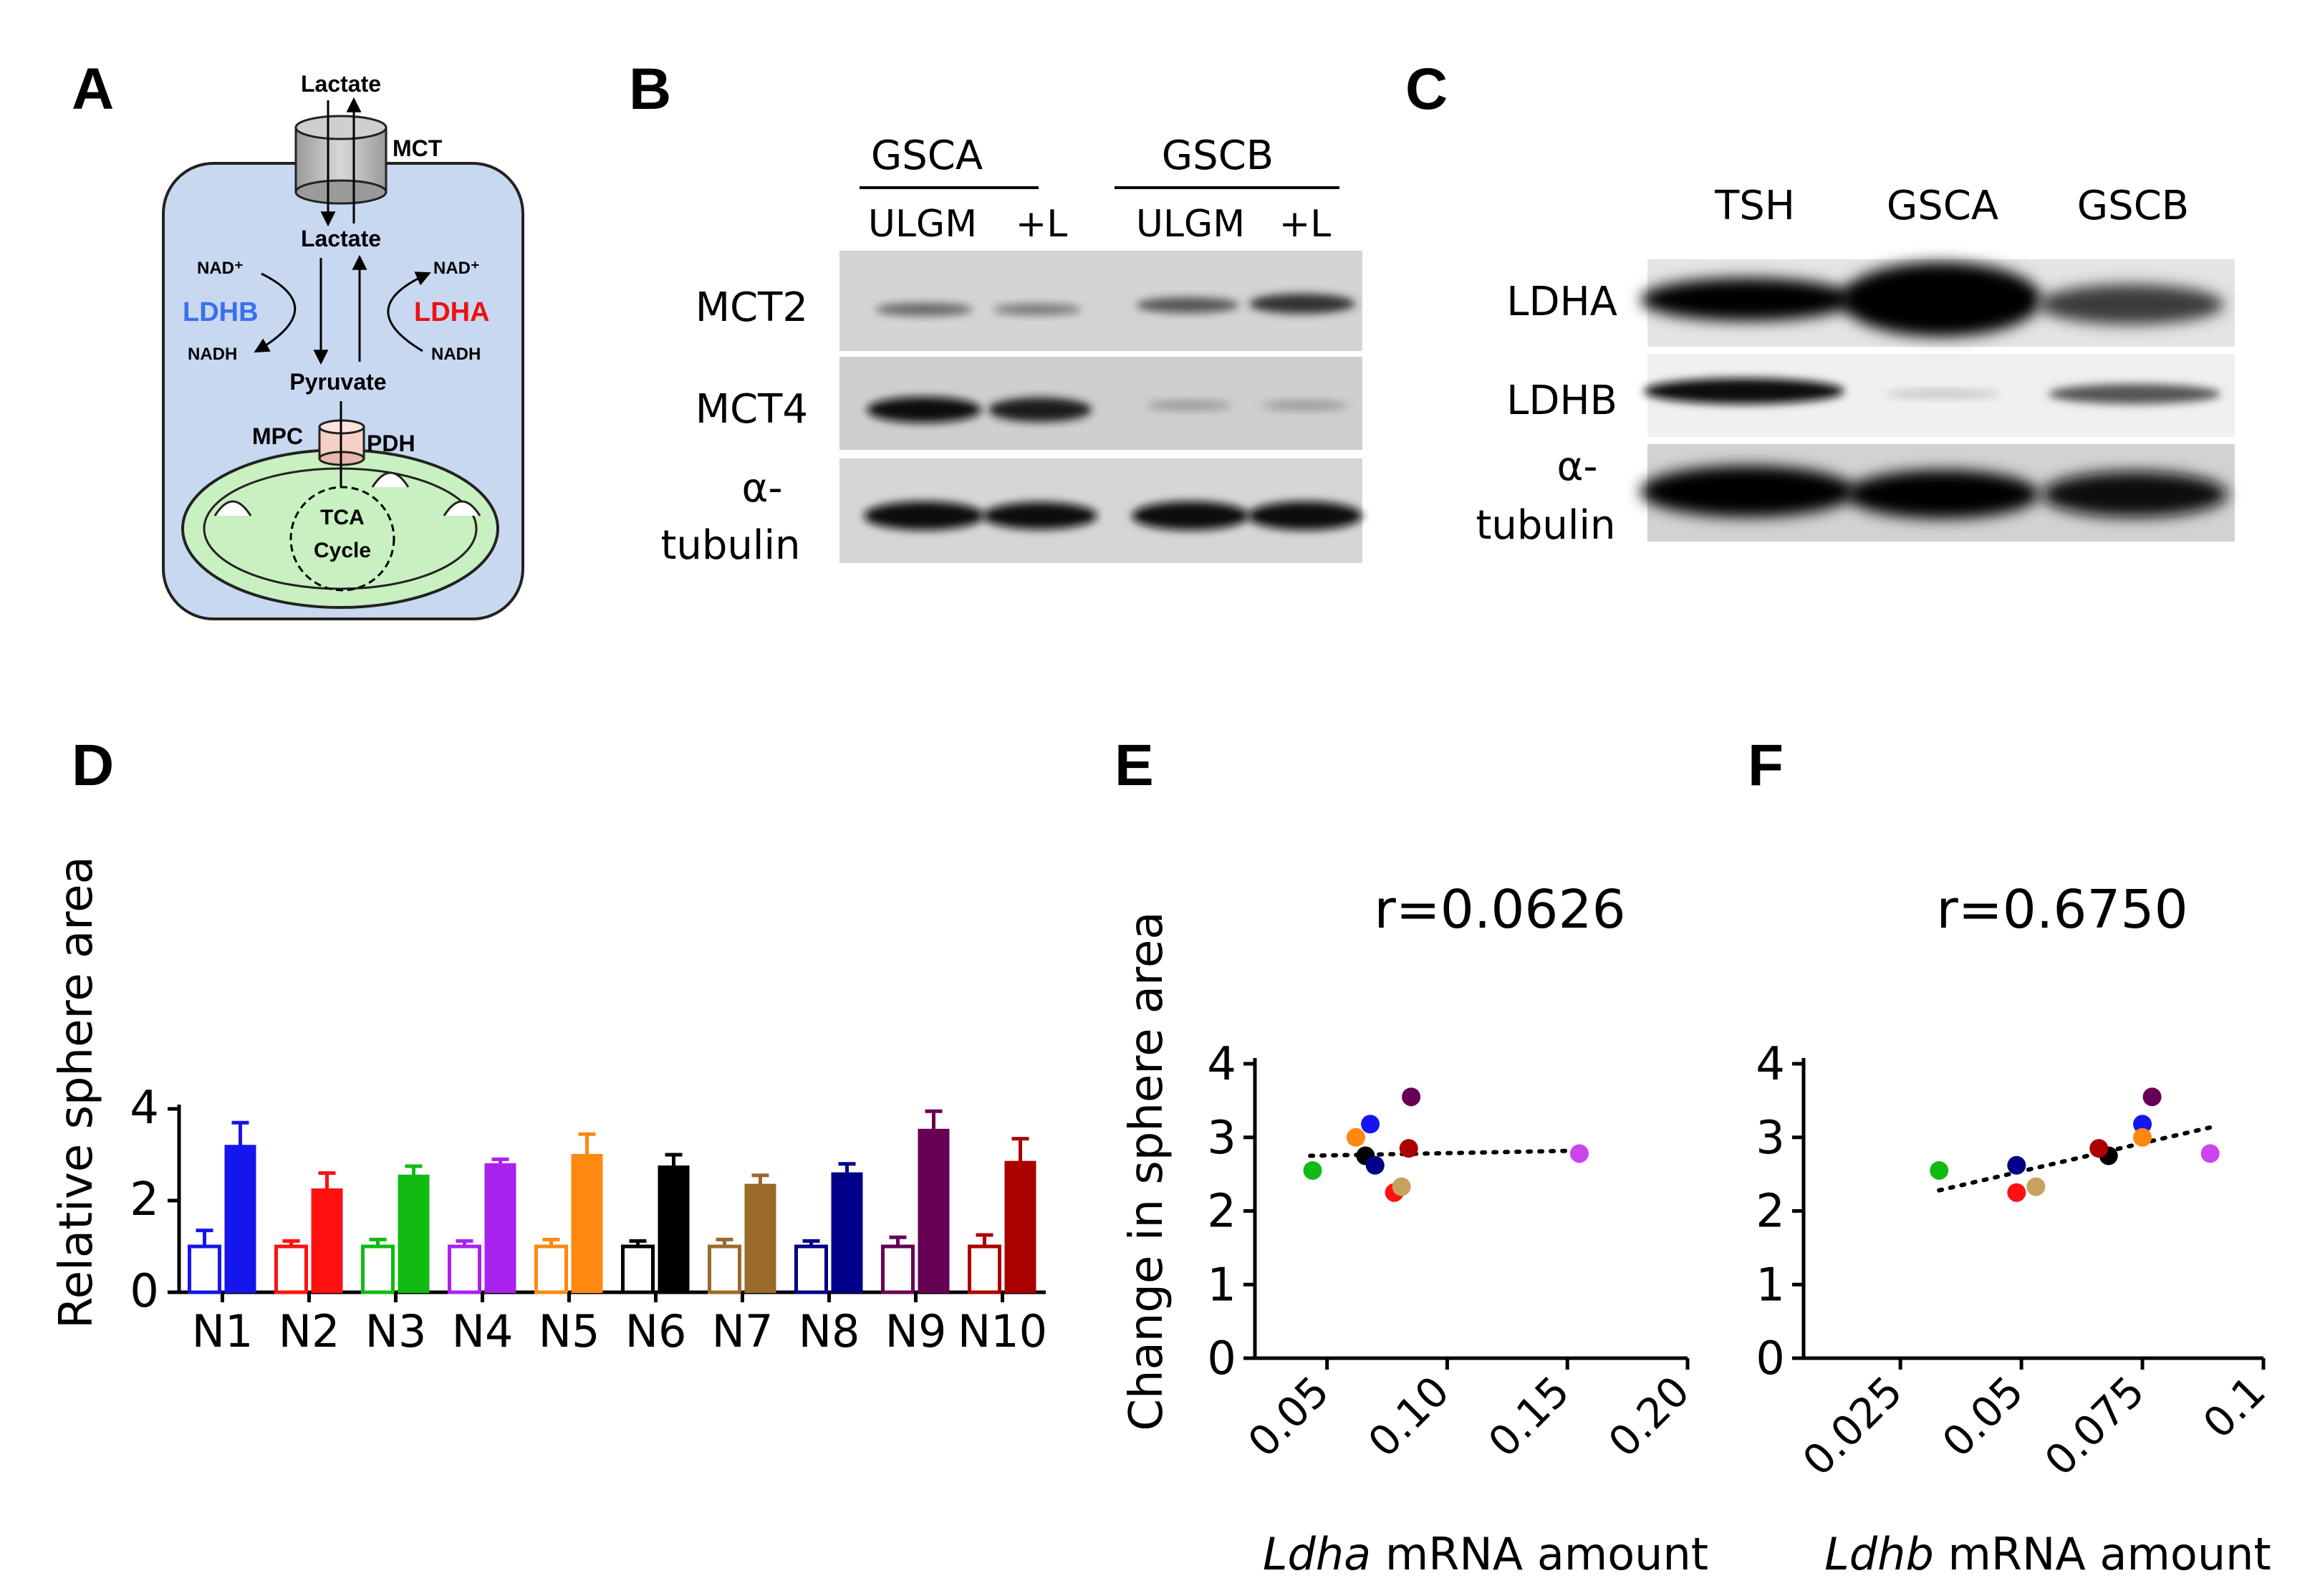 The height and width of the screenshot is (1596, 2315). What do you see at coordinates (760, 1238) in the screenshot?
I see `bar-n7-lactate` at bounding box center [760, 1238].